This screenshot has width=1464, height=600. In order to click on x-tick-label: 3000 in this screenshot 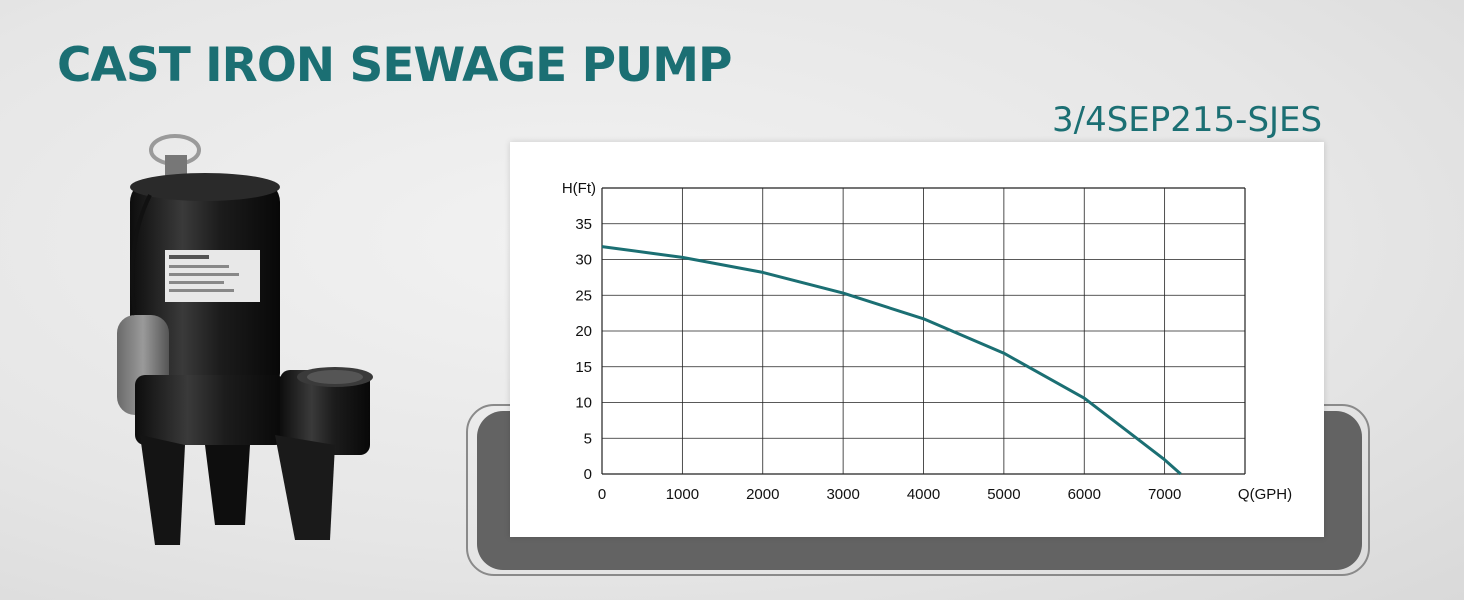, I will do `click(842, 494)`.